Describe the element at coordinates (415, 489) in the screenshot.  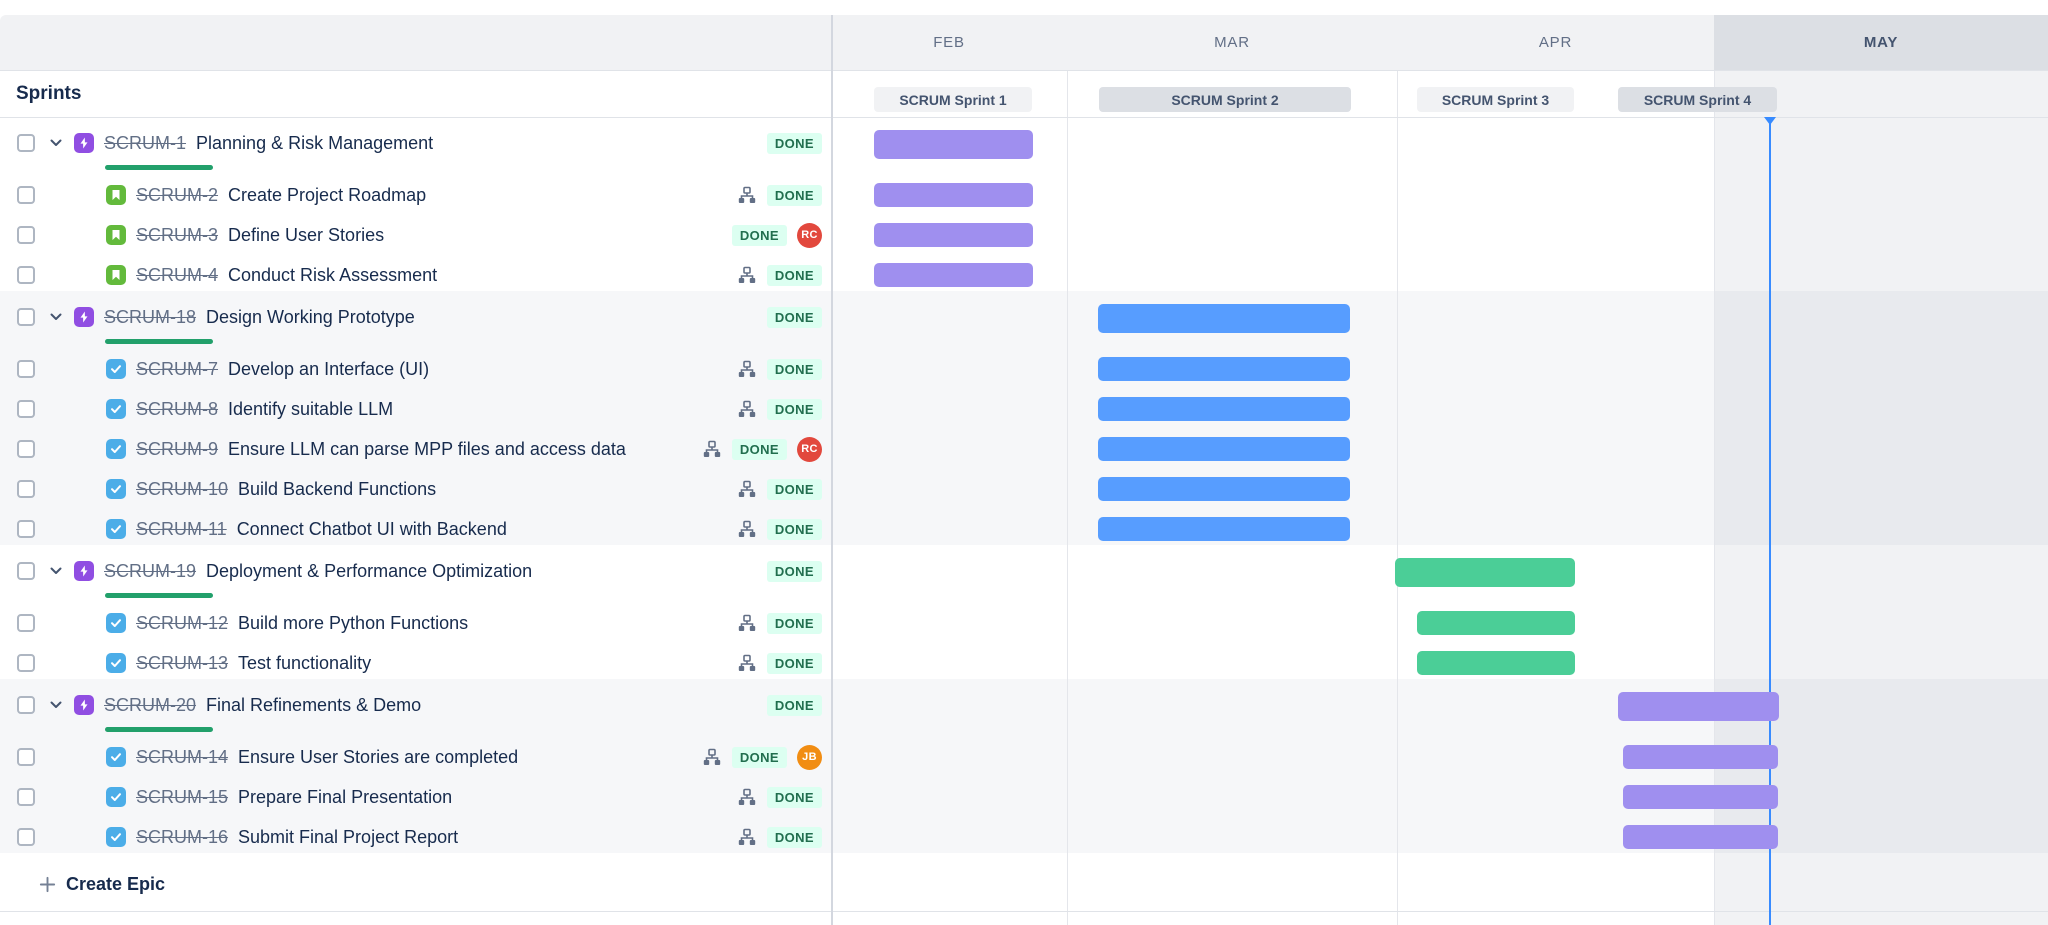
I see `issue-row-scrum-10: SCRUM-10 Build Backend Functions DONE` at that location.